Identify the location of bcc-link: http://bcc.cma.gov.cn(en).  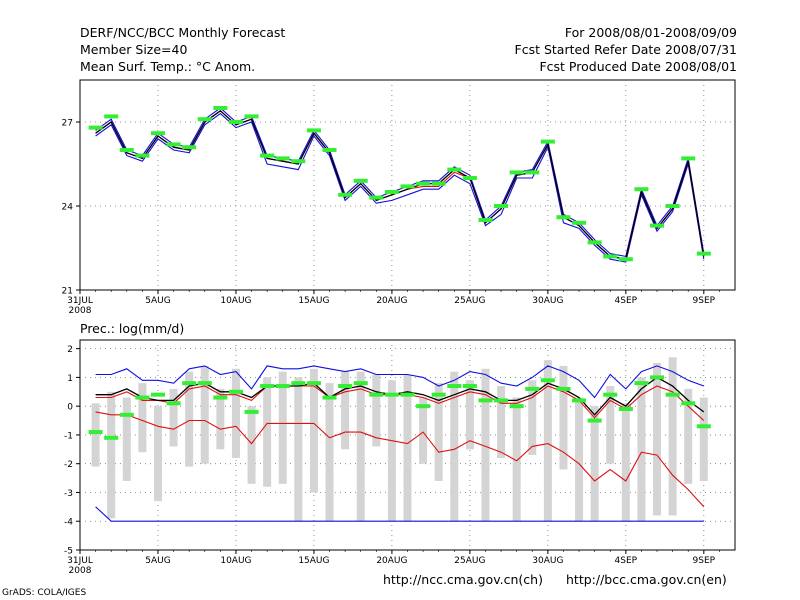
(646, 579).